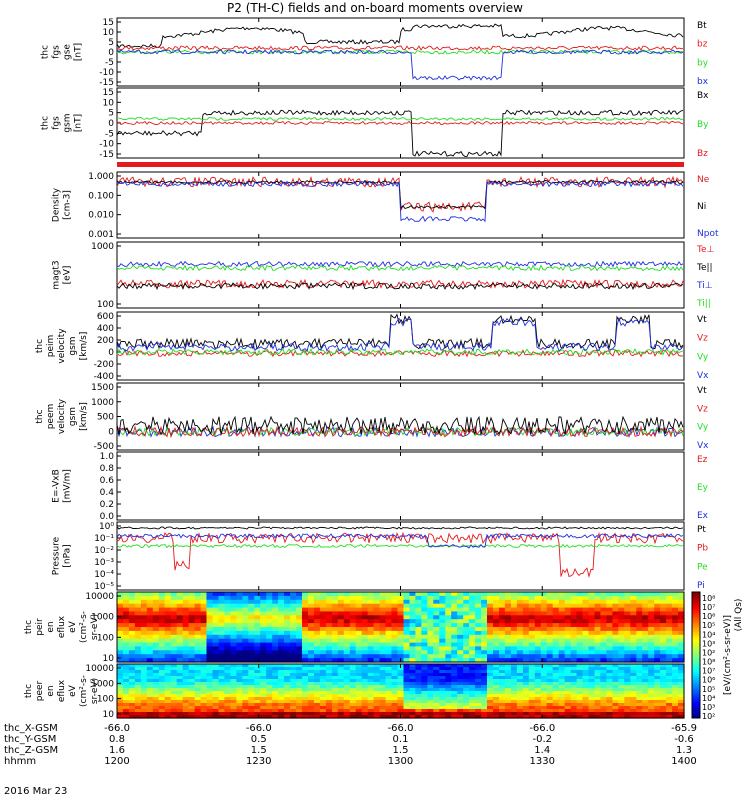 The width and height of the screenshot is (750, 800). What do you see at coordinates (106, 73) in the screenshot?
I see `y-tick-label: -10` at bounding box center [106, 73].